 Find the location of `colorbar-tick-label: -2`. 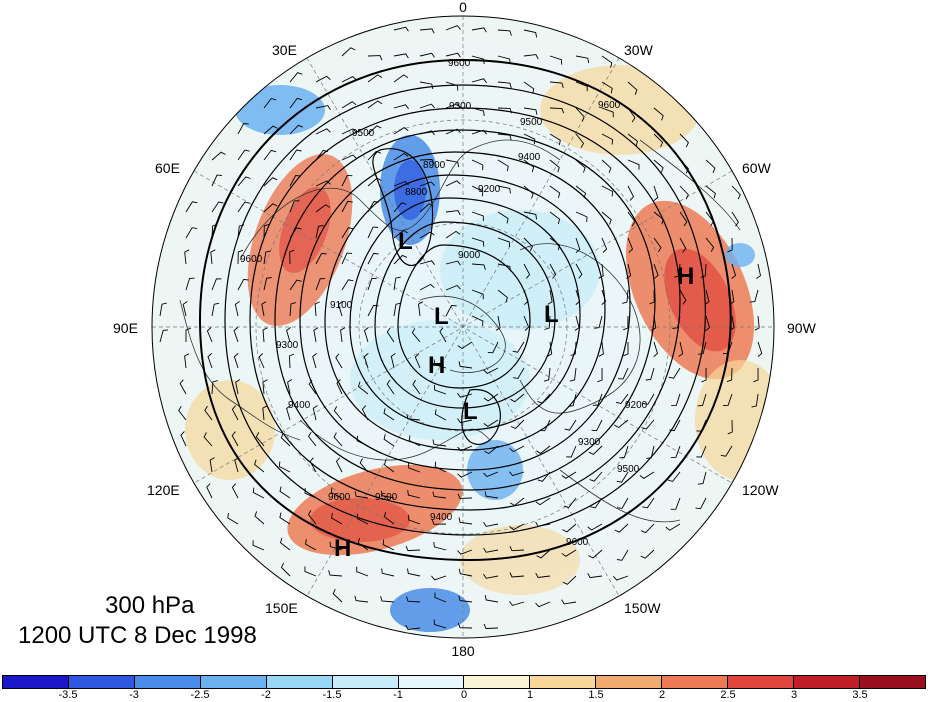

colorbar-tick-label: -2 is located at coordinates (266, 695).